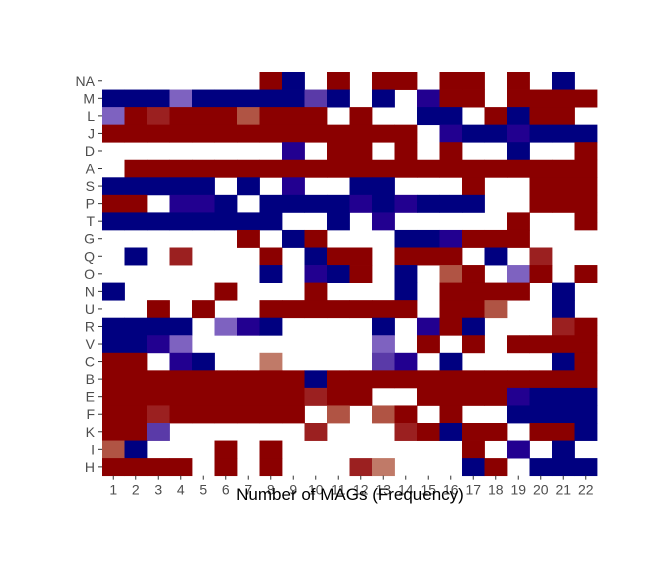  I want to click on x-axis: 1 2 3 4 5 6 7 8 9 10 11 12 13 14 15 16 17 18 19 20 21 22, so click(351, 486).